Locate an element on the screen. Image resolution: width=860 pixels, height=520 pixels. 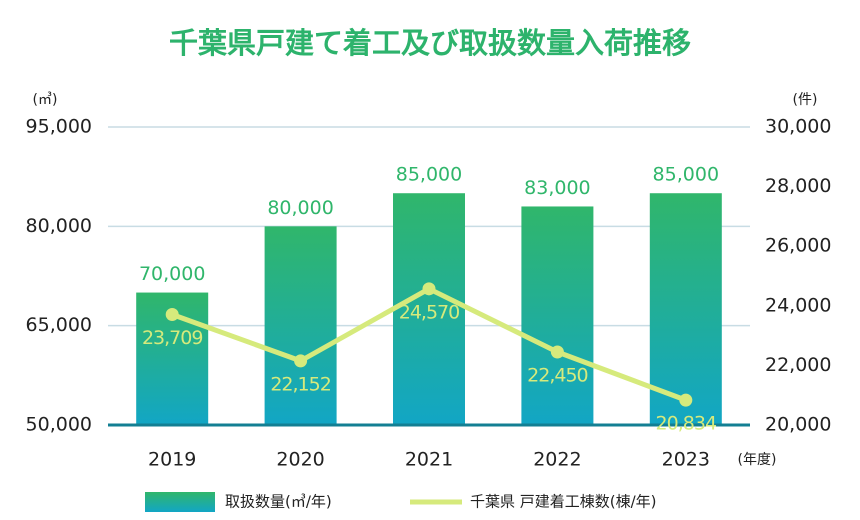
legend-label: 千葉県 戸建着工棟数(棟/年) is located at coordinates (563, 502).